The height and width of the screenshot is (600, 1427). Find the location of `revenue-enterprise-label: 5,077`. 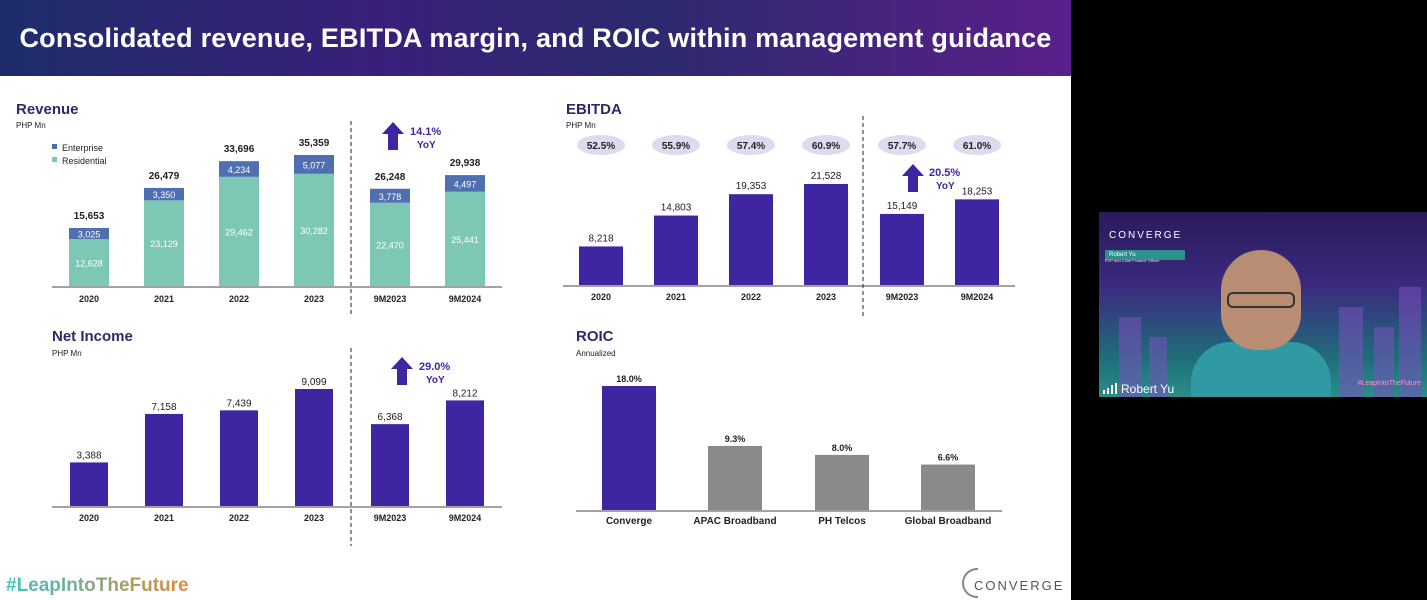

revenue-enterprise-label: 5,077 is located at coordinates (314, 165).